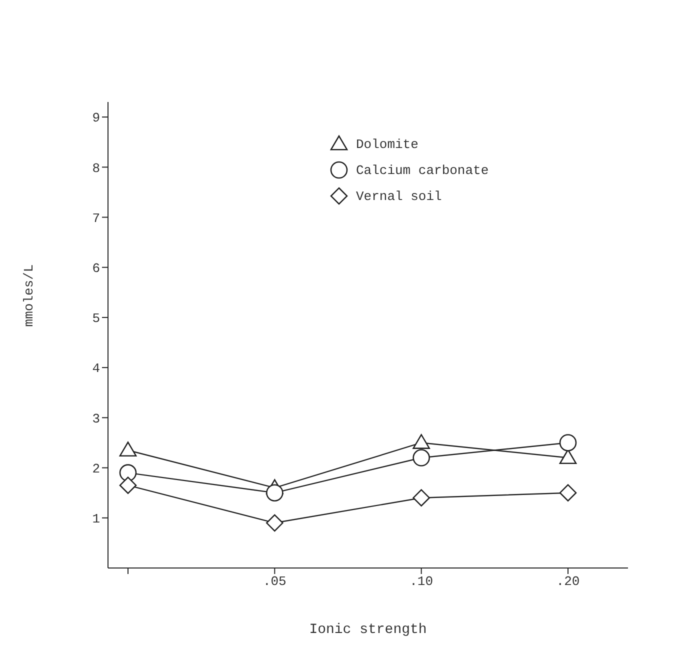 The image size is (677, 659). Describe the element at coordinates (368, 630) in the screenshot. I see `x-axis-title: Ionic strength` at that location.